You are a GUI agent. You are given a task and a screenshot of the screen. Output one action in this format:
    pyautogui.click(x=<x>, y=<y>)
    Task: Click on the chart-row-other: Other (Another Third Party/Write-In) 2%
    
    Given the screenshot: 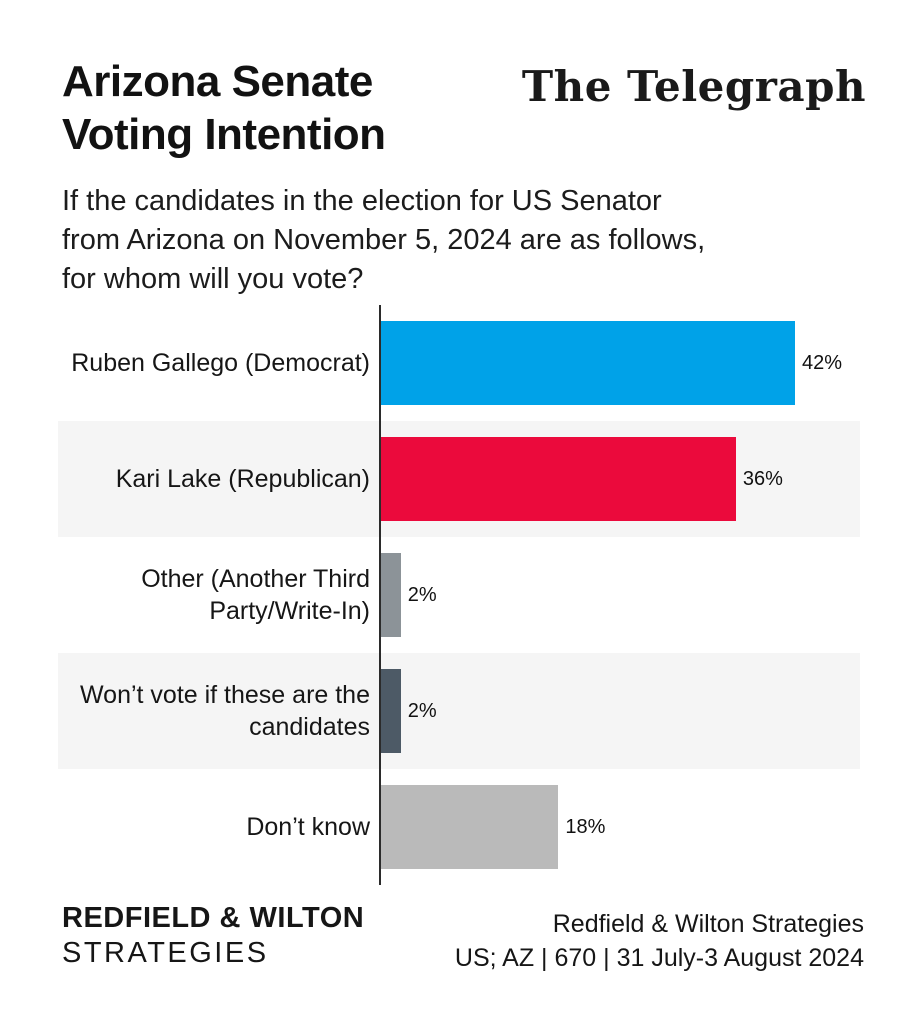 What is the action you would take?
    pyautogui.click(x=459, y=595)
    